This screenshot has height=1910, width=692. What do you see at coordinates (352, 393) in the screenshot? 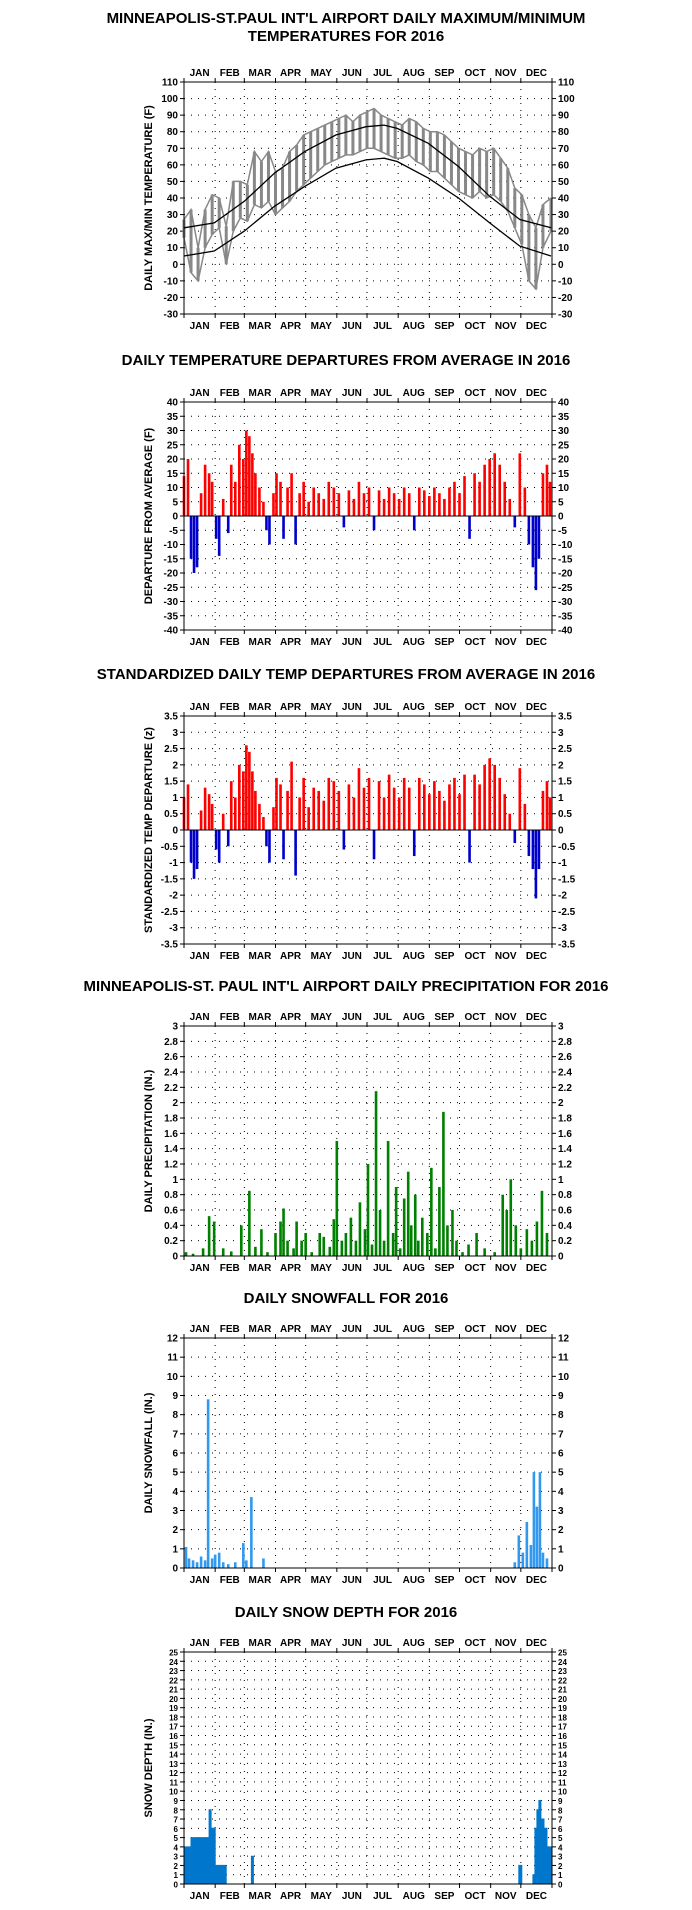
I see `x-tick-label-top: JUN` at bounding box center [352, 393].